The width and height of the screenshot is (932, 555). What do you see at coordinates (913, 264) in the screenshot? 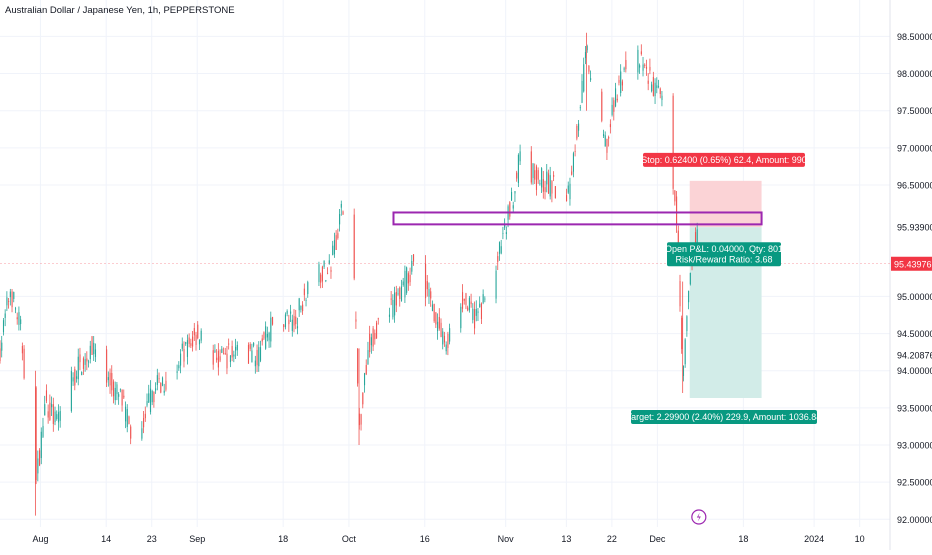
I see `current-price-label: 95.43976` at bounding box center [913, 264].